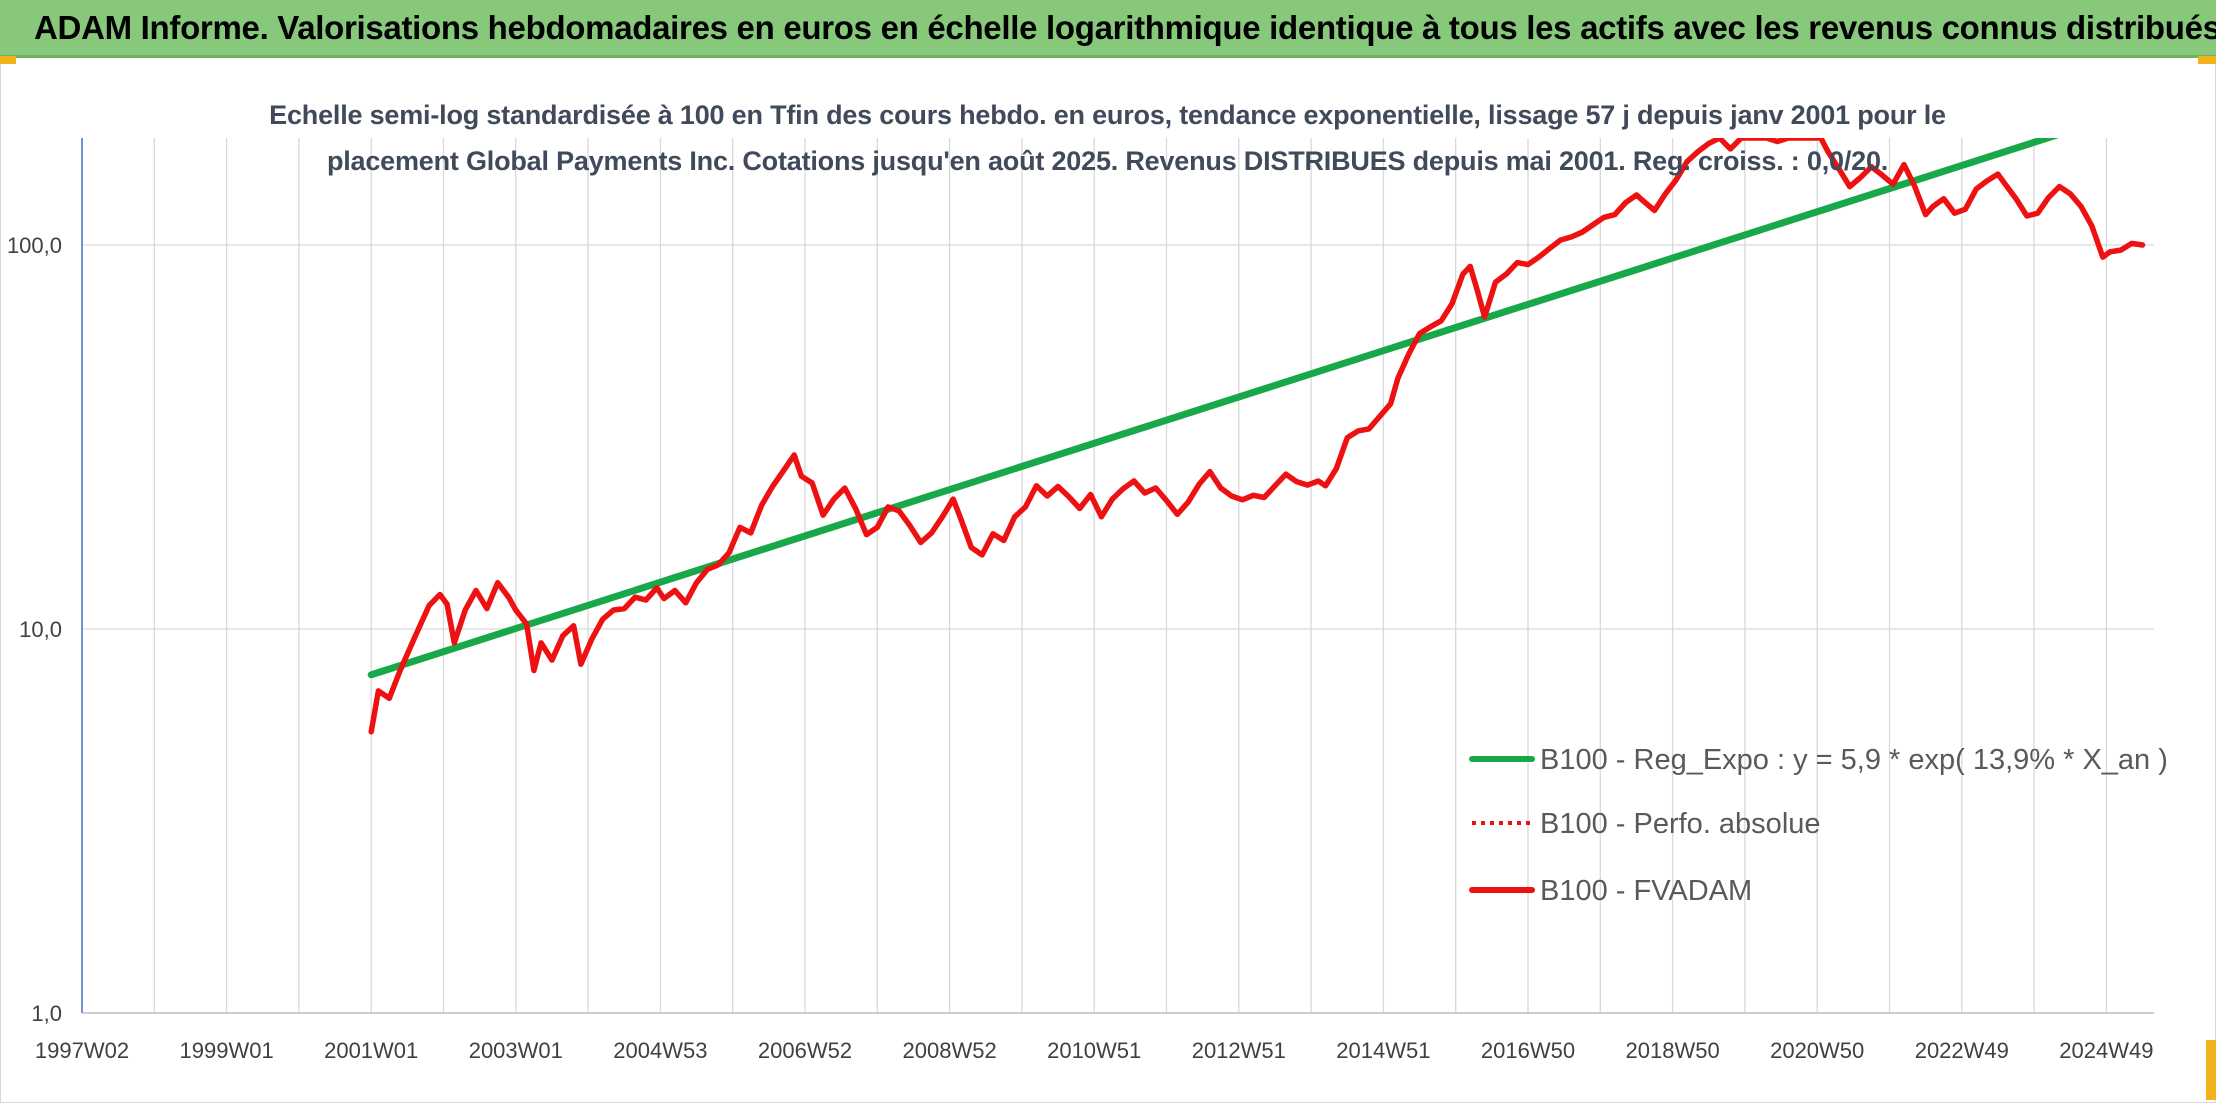  I want to click on x-tick-label: 2016W50, so click(1528, 1050).